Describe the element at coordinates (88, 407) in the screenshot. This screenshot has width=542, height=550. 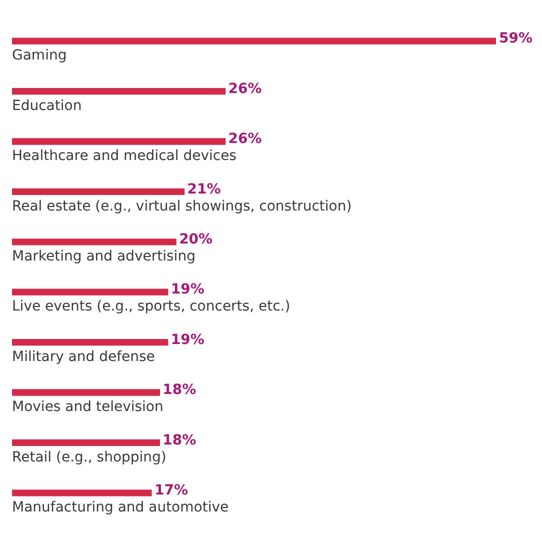
I see `y-tick-label: Movies and television` at that location.